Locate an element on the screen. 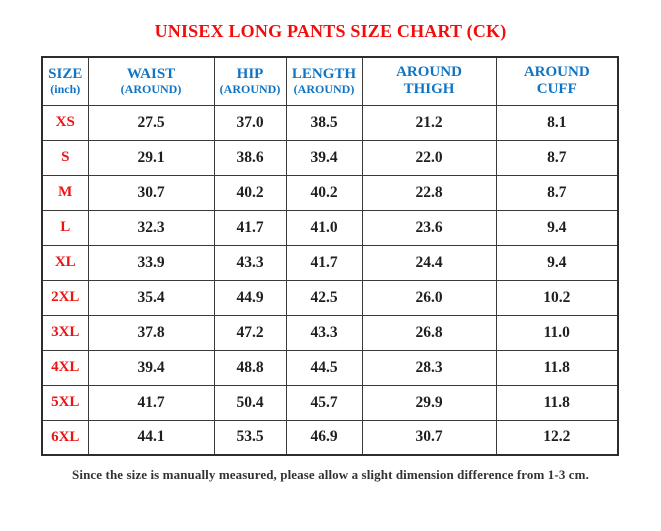 The height and width of the screenshot is (531, 661). column-sublabel: THIGH is located at coordinates (429, 89).